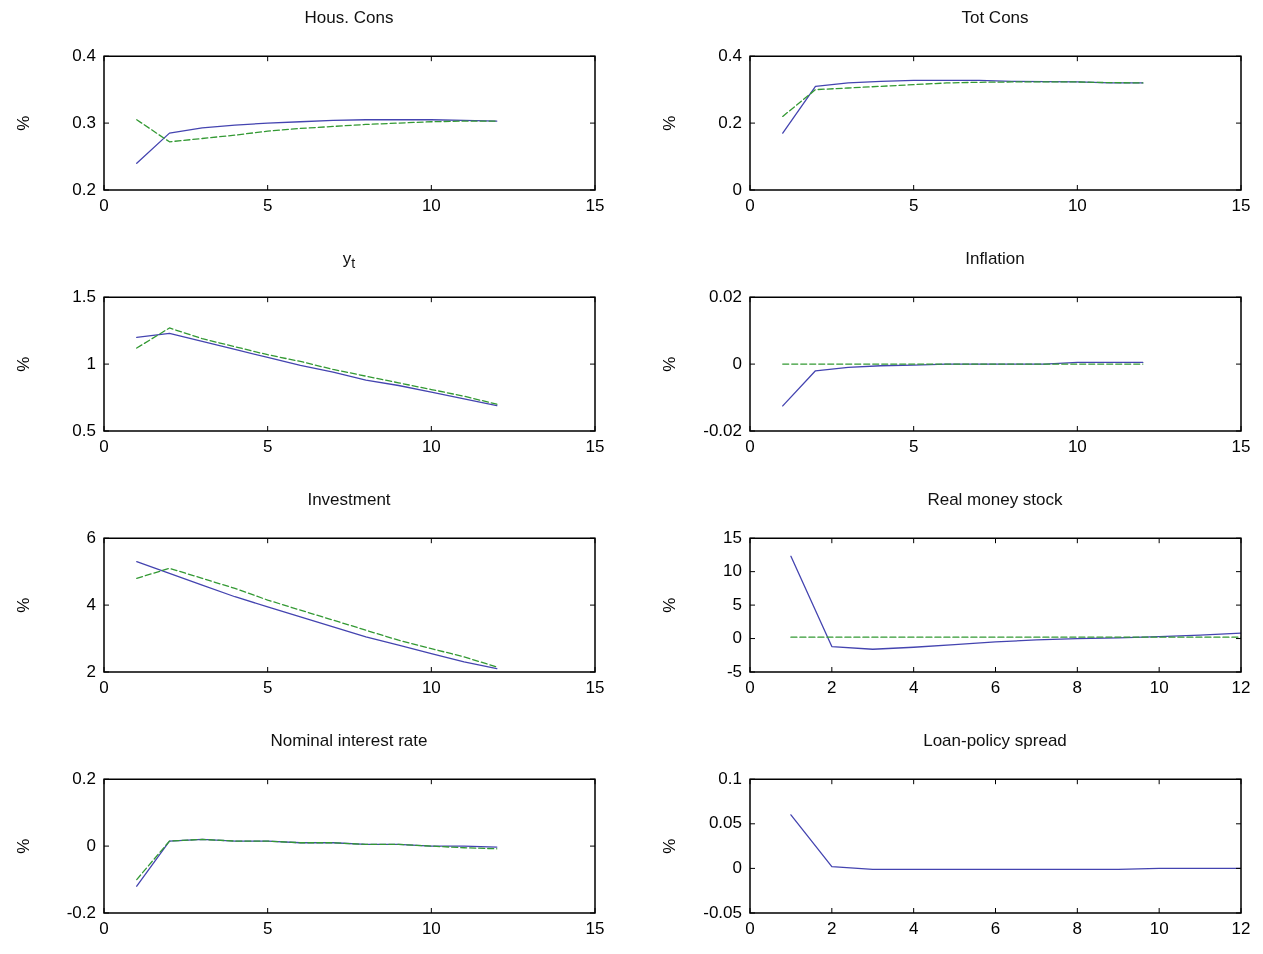  Describe the element at coordinates (995, 259) in the screenshot. I see `chart-title: Inflation` at that location.